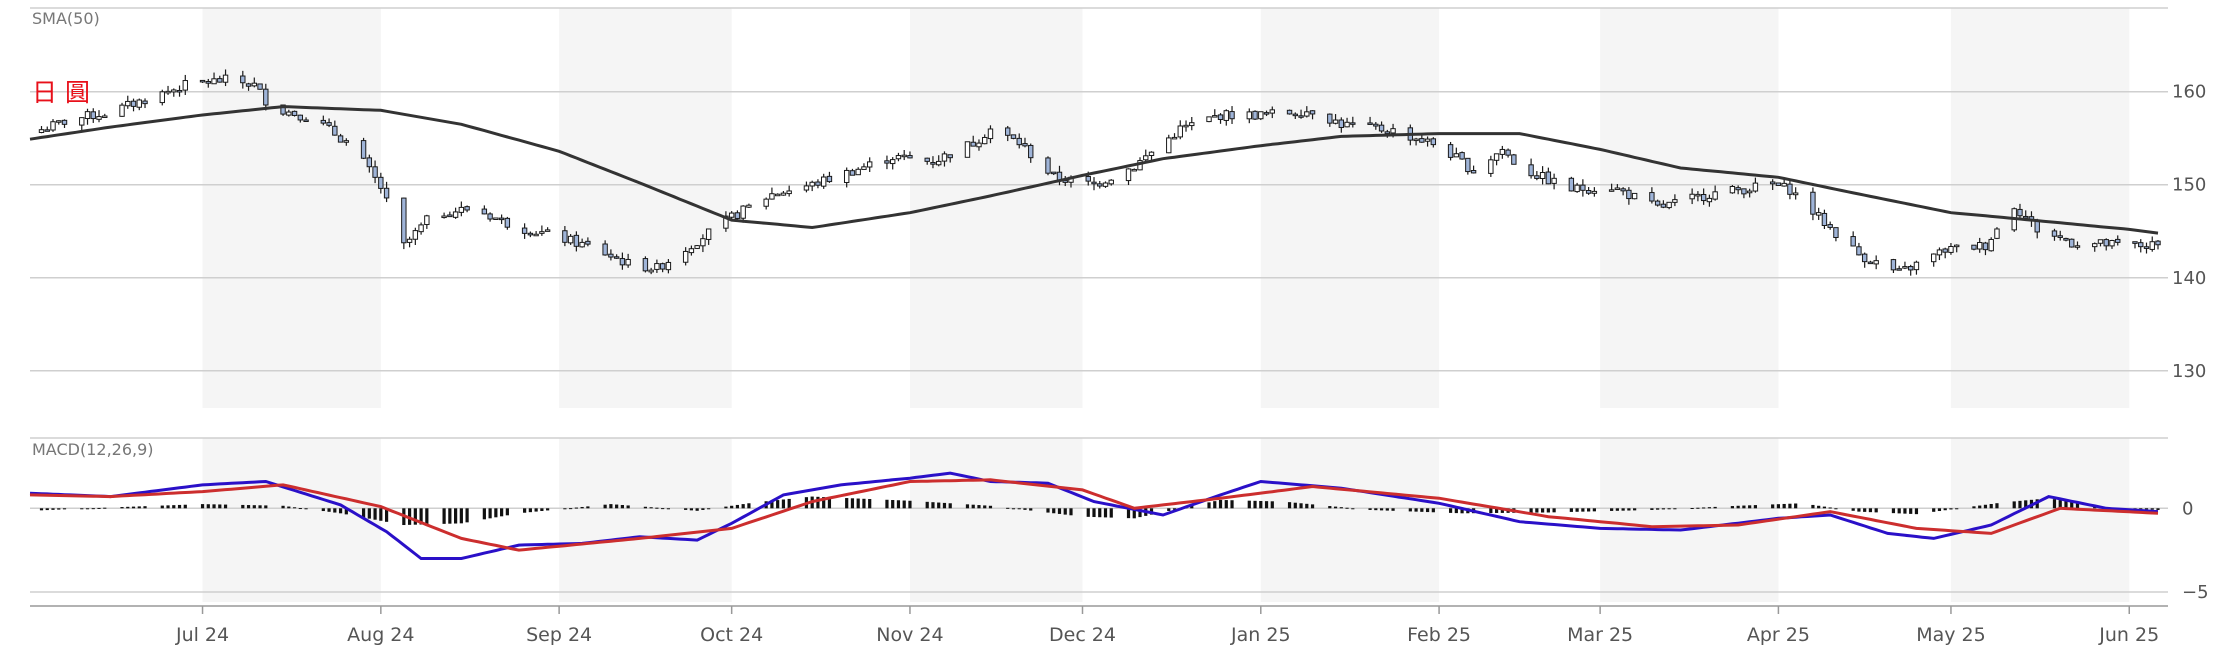  What do you see at coordinates (61, 92) in the screenshot?
I see `instrument-label: 日 圓` at bounding box center [61, 92].